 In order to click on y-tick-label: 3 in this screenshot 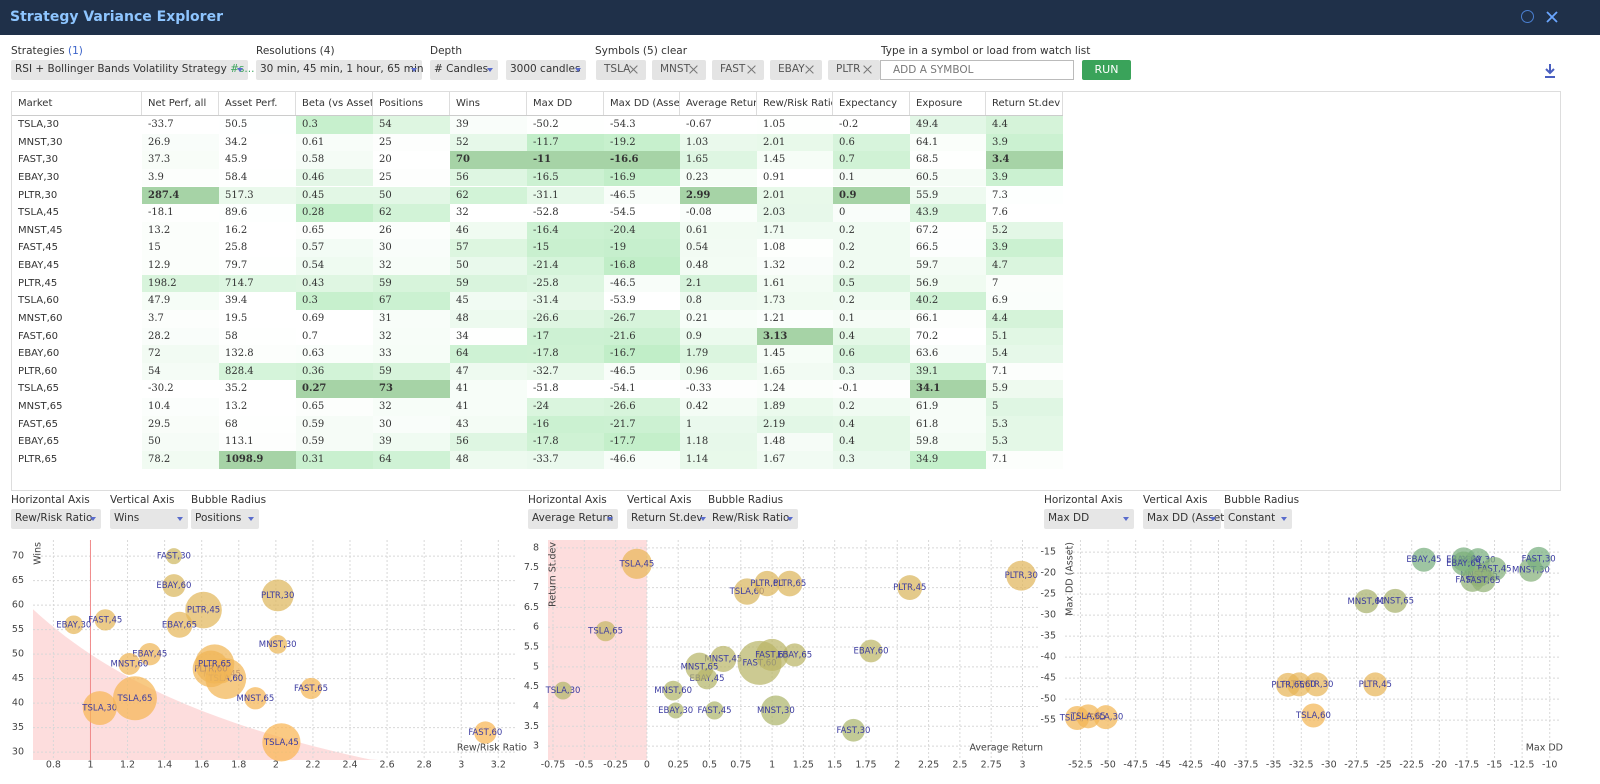, I will do `click(536, 746)`.